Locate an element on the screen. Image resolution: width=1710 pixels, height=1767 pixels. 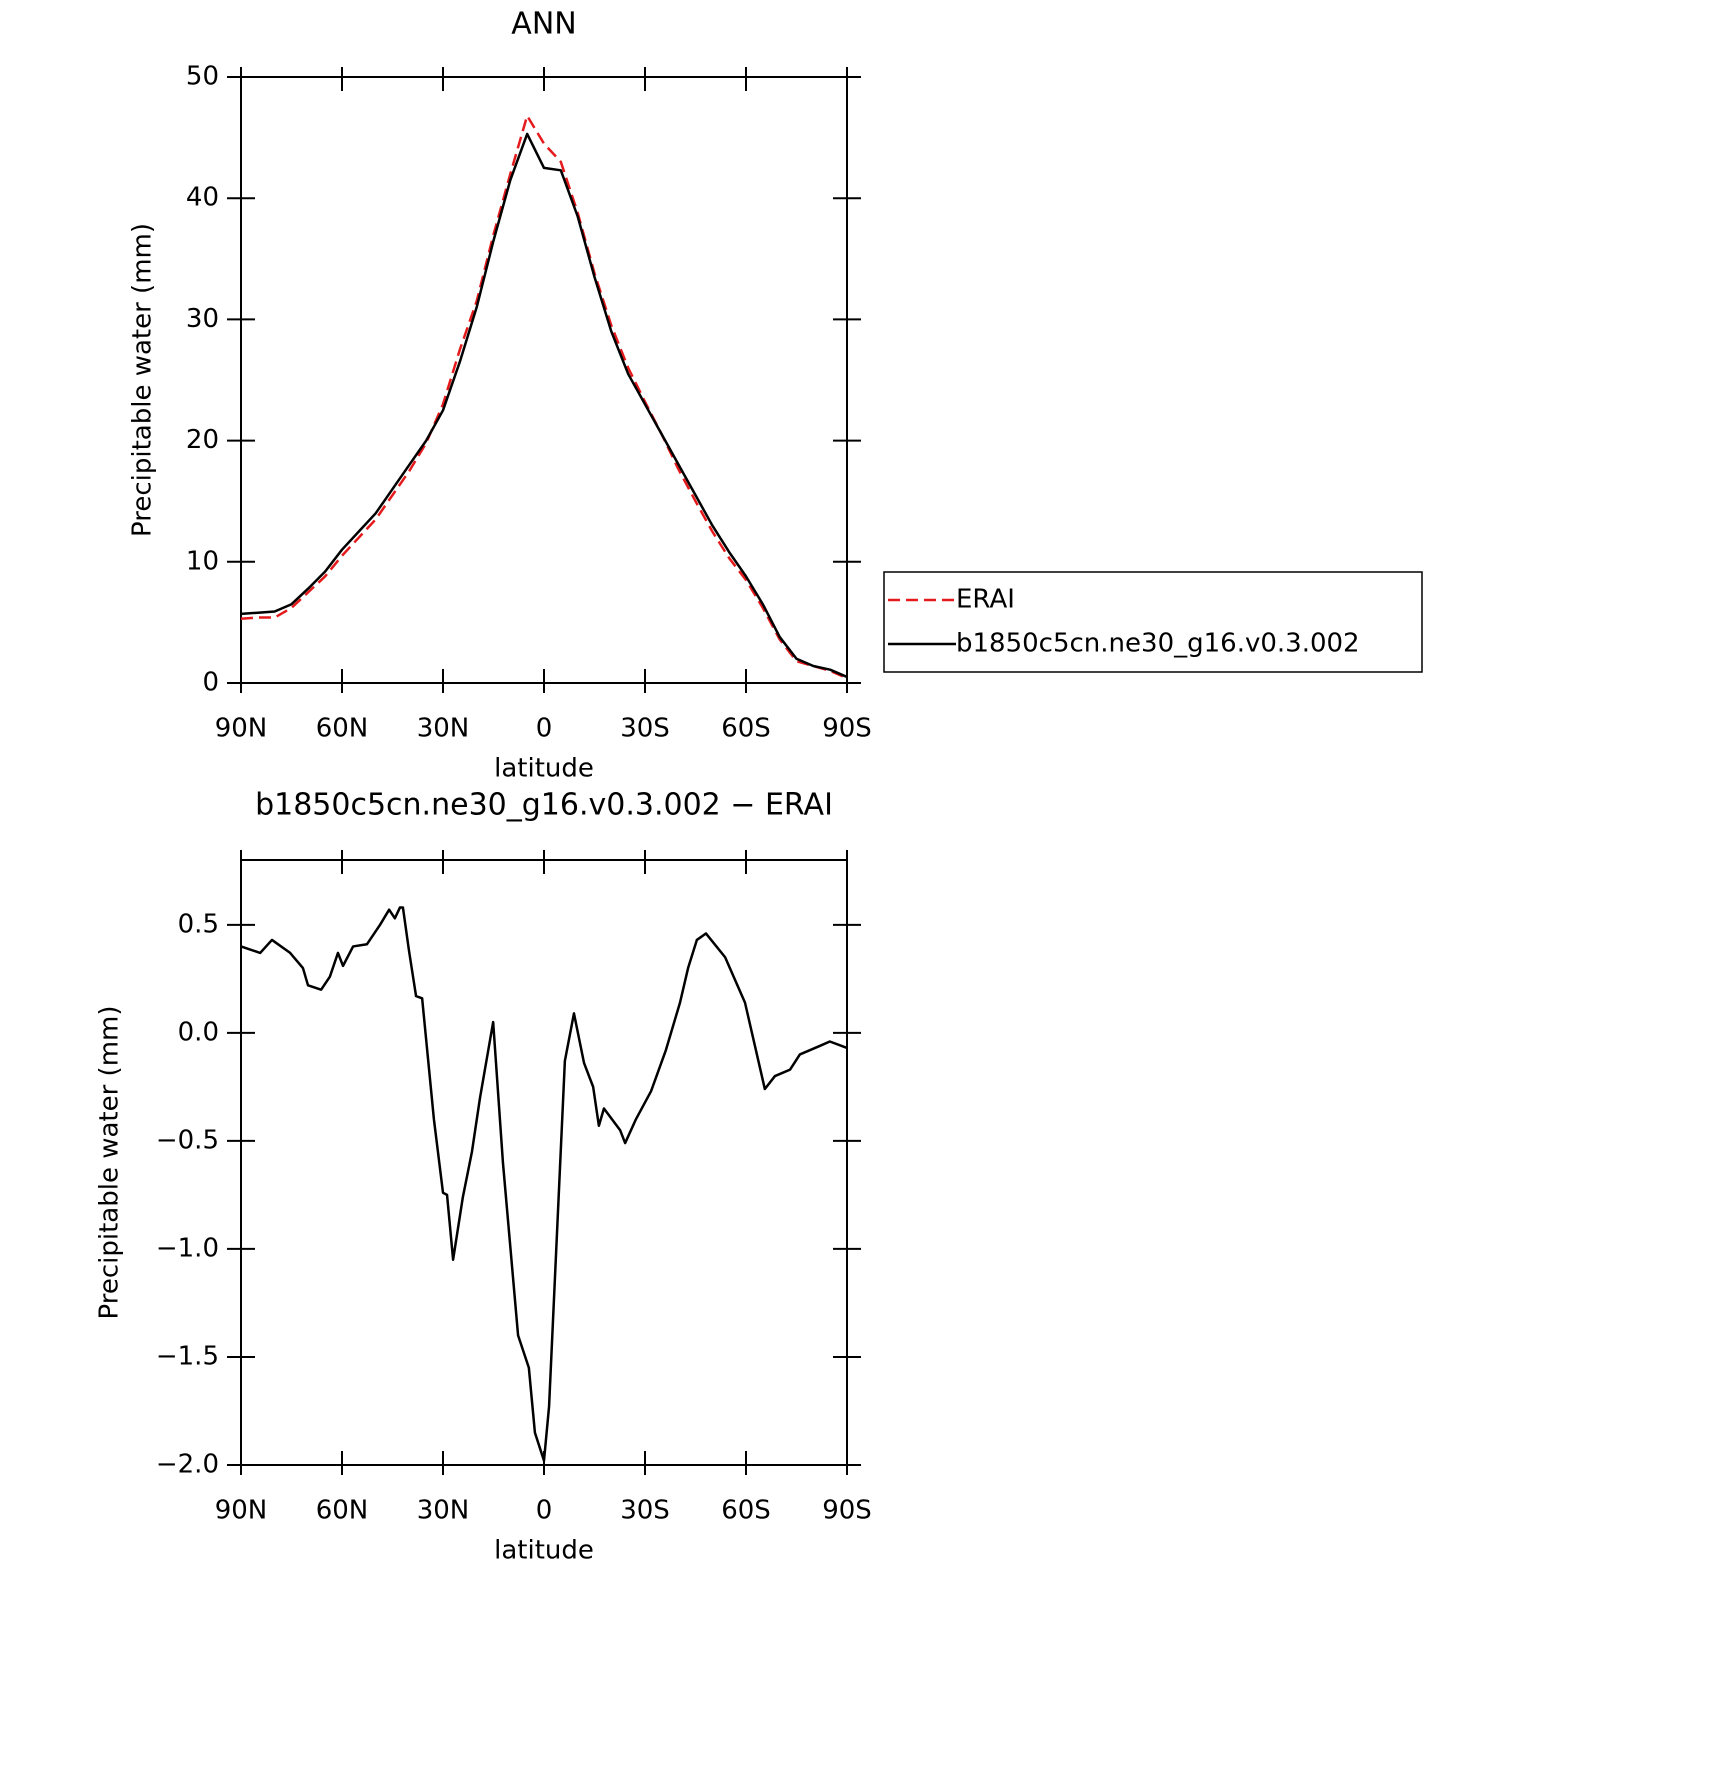
y-tick-label: −1.0 is located at coordinates (187, 1248).